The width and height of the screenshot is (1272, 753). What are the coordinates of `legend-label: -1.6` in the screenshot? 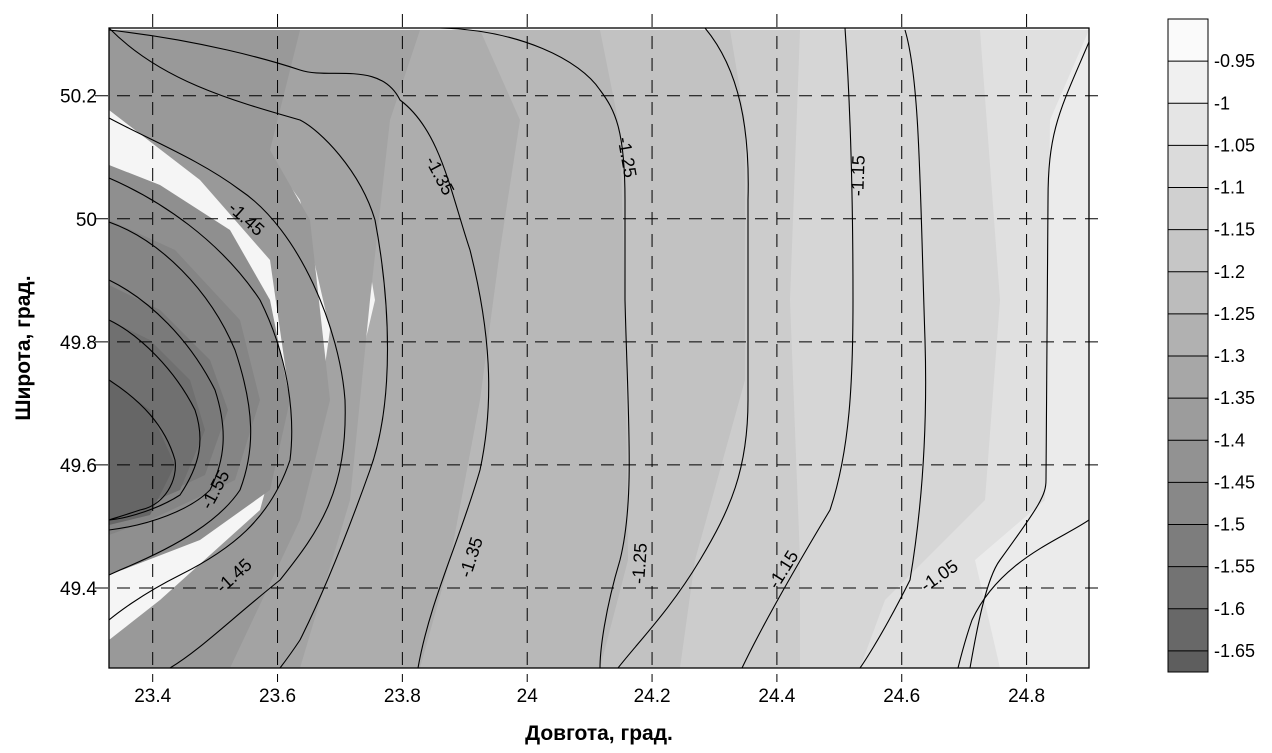 It's located at (1229, 609).